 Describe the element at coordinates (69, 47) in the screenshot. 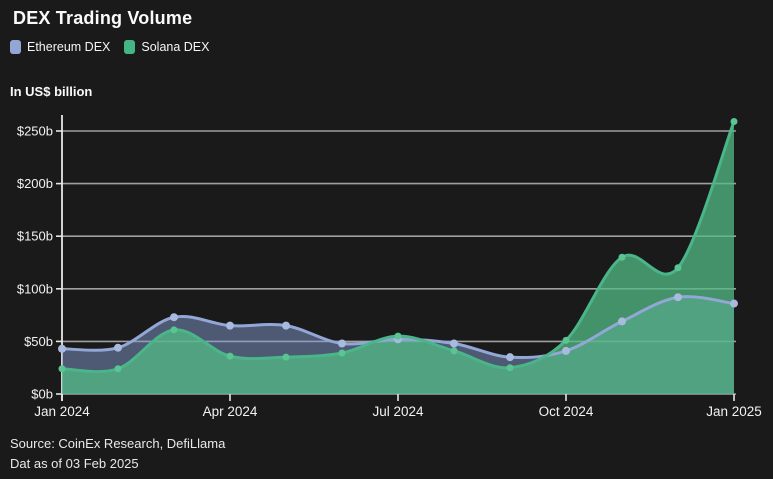

I see `legend-label-ethereum: Ethereum DEX` at that location.